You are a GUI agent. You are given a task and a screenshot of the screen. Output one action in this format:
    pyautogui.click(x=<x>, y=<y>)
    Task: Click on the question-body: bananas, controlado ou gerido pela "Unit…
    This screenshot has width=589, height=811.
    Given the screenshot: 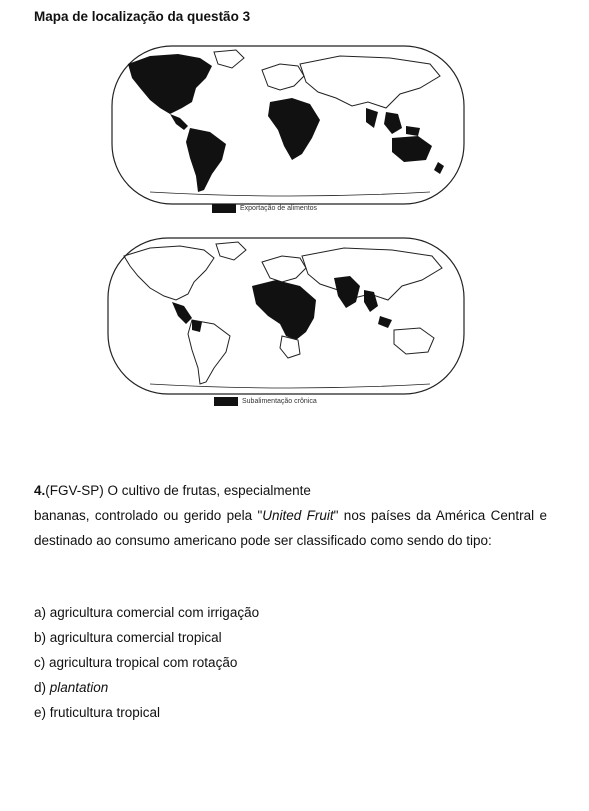 What is the action you would take?
    pyautogui.click(x=290, y=528)
    